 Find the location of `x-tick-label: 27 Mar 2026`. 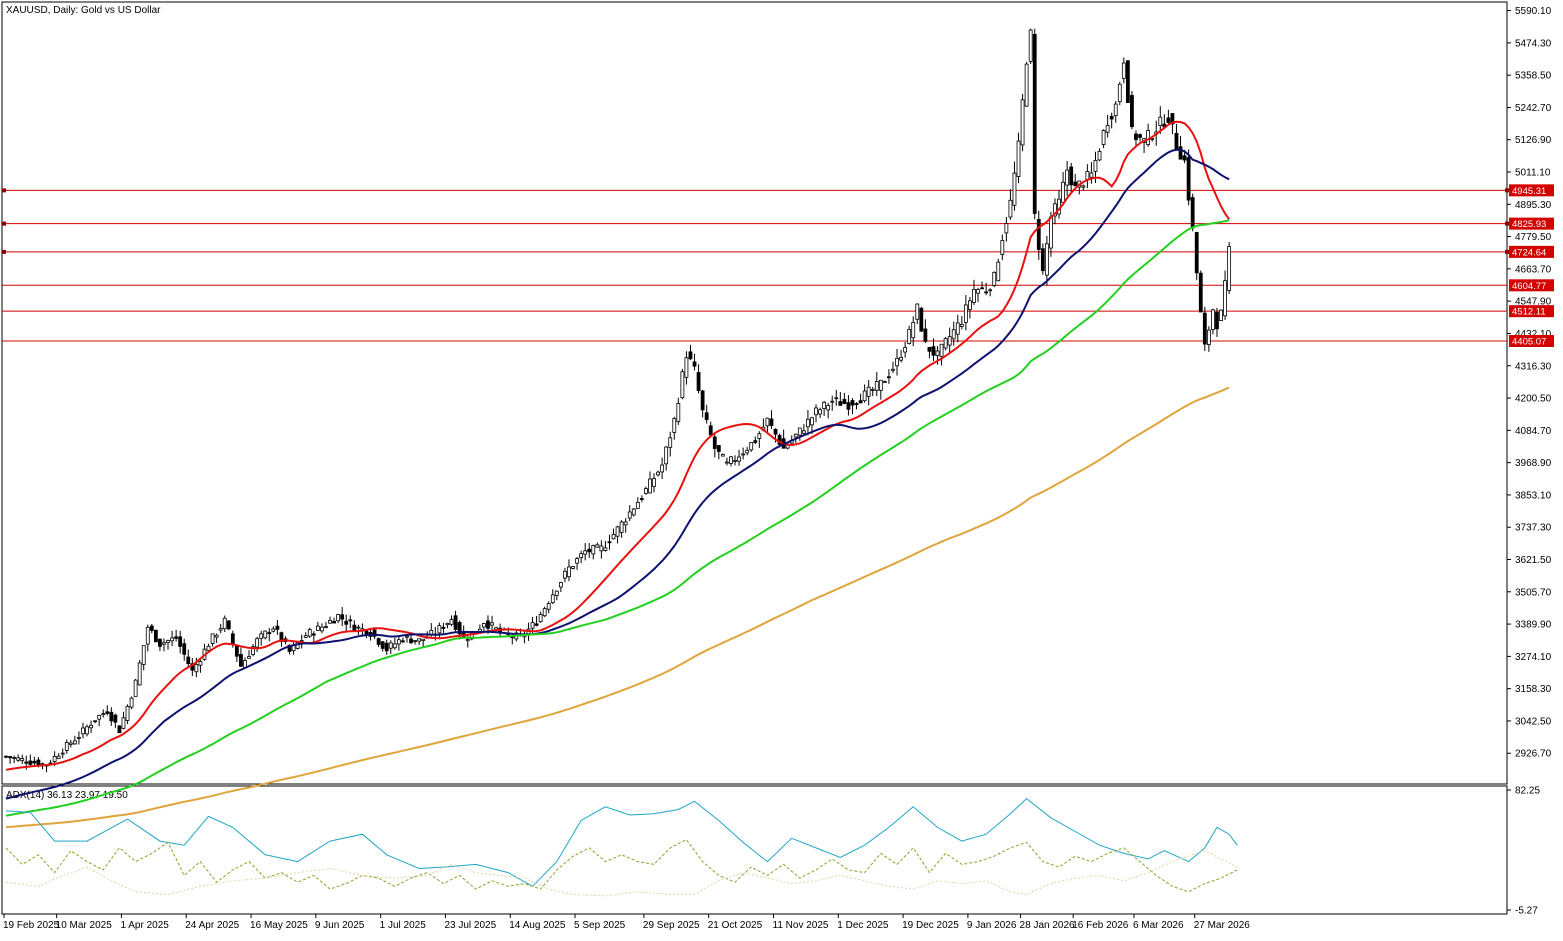

x-tick-label: 27 Mar 2026 is located at coordinates (1222, 925).